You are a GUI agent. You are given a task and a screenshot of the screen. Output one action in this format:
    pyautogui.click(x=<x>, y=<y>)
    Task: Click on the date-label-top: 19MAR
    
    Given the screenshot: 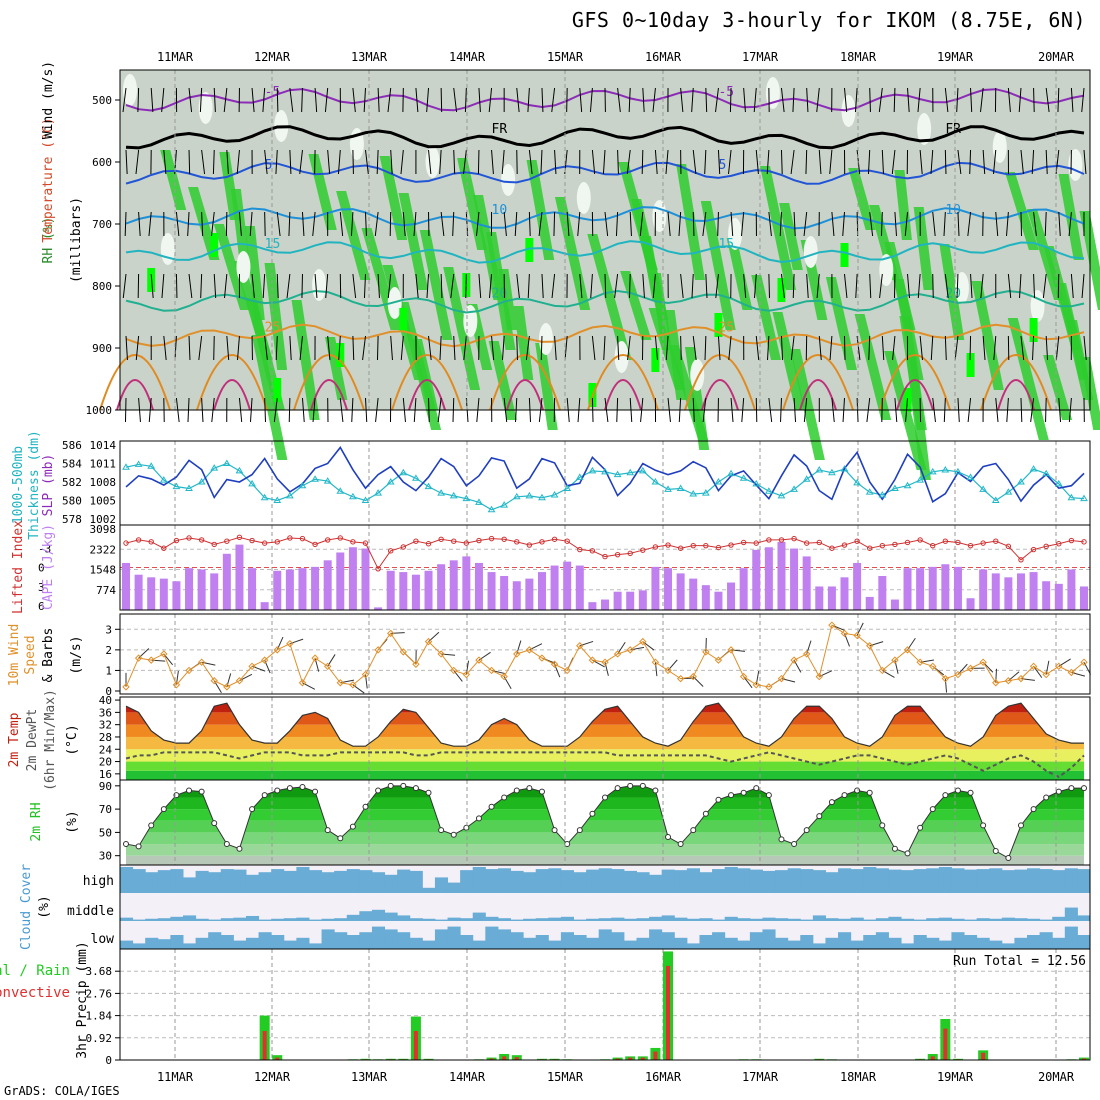 What is the action you would take?
    pyautogui.click(x=955, y=57)
    